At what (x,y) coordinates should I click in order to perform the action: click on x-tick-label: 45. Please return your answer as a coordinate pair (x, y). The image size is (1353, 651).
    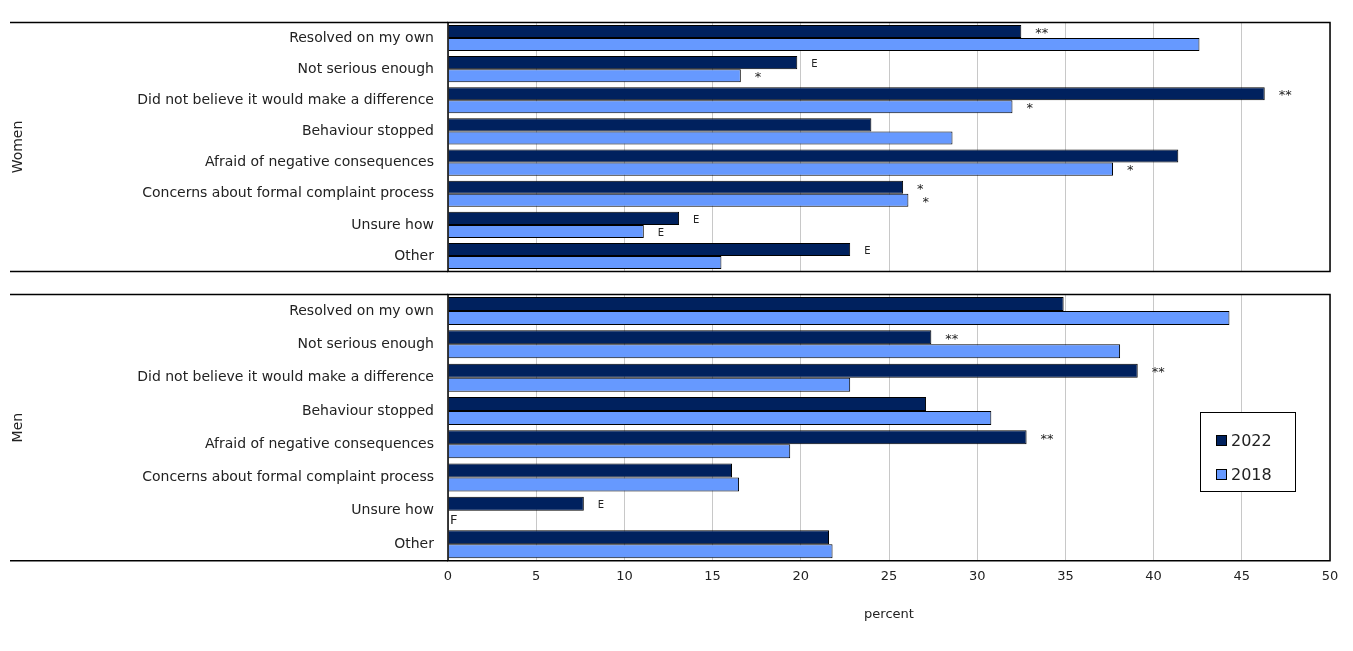
    Looking at the image, I should click on (1242, 575).